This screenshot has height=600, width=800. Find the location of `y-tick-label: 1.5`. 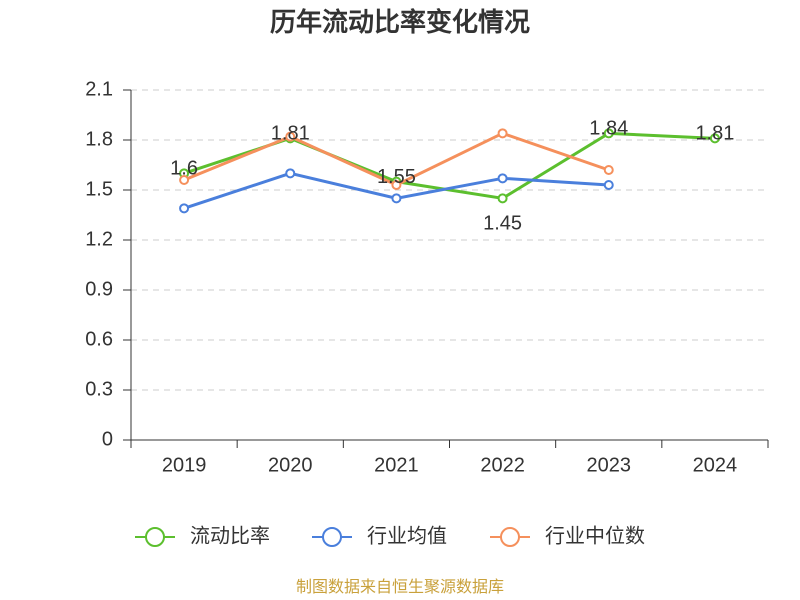

y-tick-label: 1.5 is located at coordinates (99, 189).